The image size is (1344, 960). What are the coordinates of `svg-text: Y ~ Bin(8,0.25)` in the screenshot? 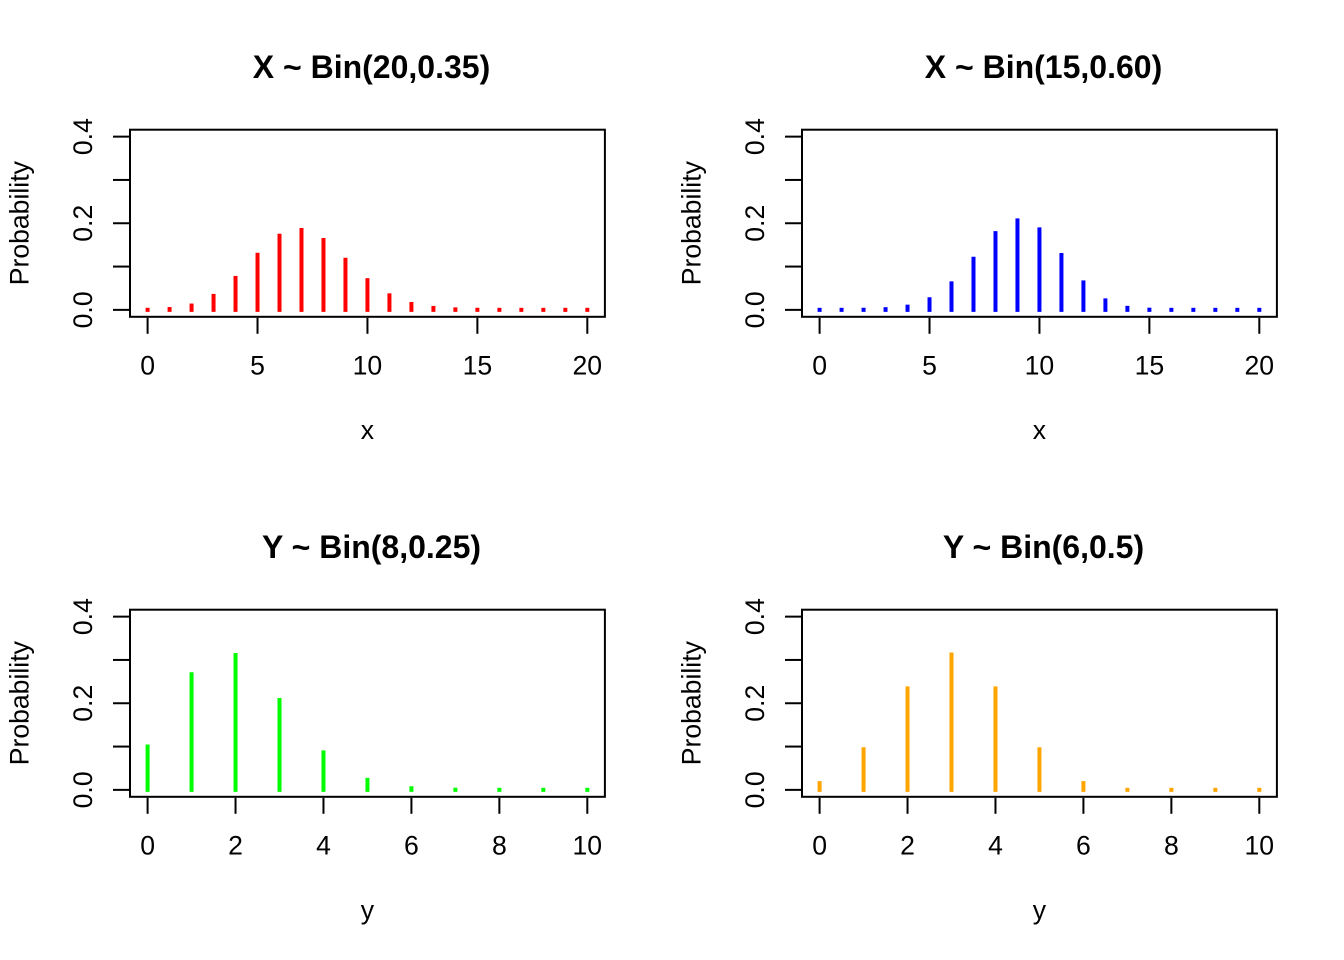 It's located at (371, 547).